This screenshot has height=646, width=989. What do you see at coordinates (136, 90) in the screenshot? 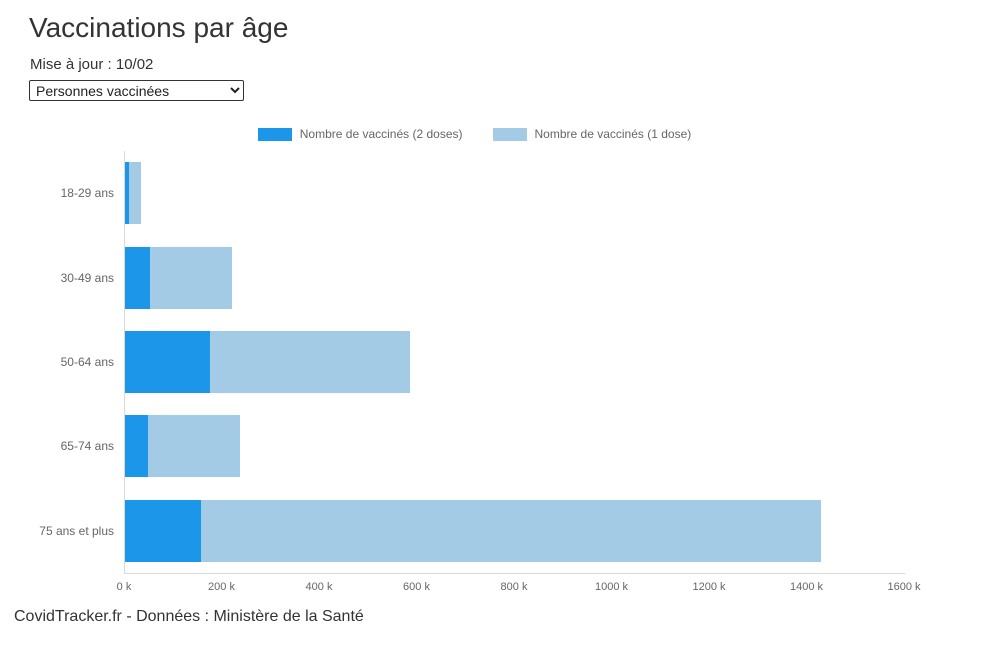
I see `metric-select: Personnes vaccinées` at bounding box center [136, 90].